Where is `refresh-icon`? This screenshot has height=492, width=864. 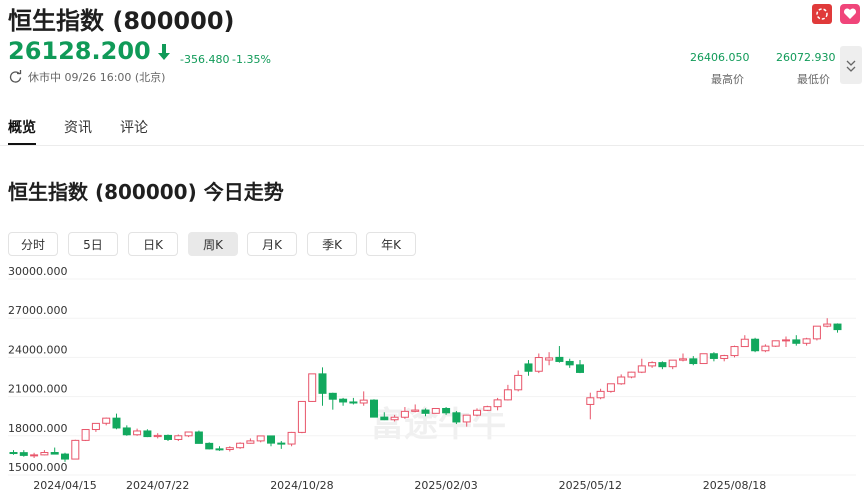 refresh-icon is located at coordinates (15, 76).